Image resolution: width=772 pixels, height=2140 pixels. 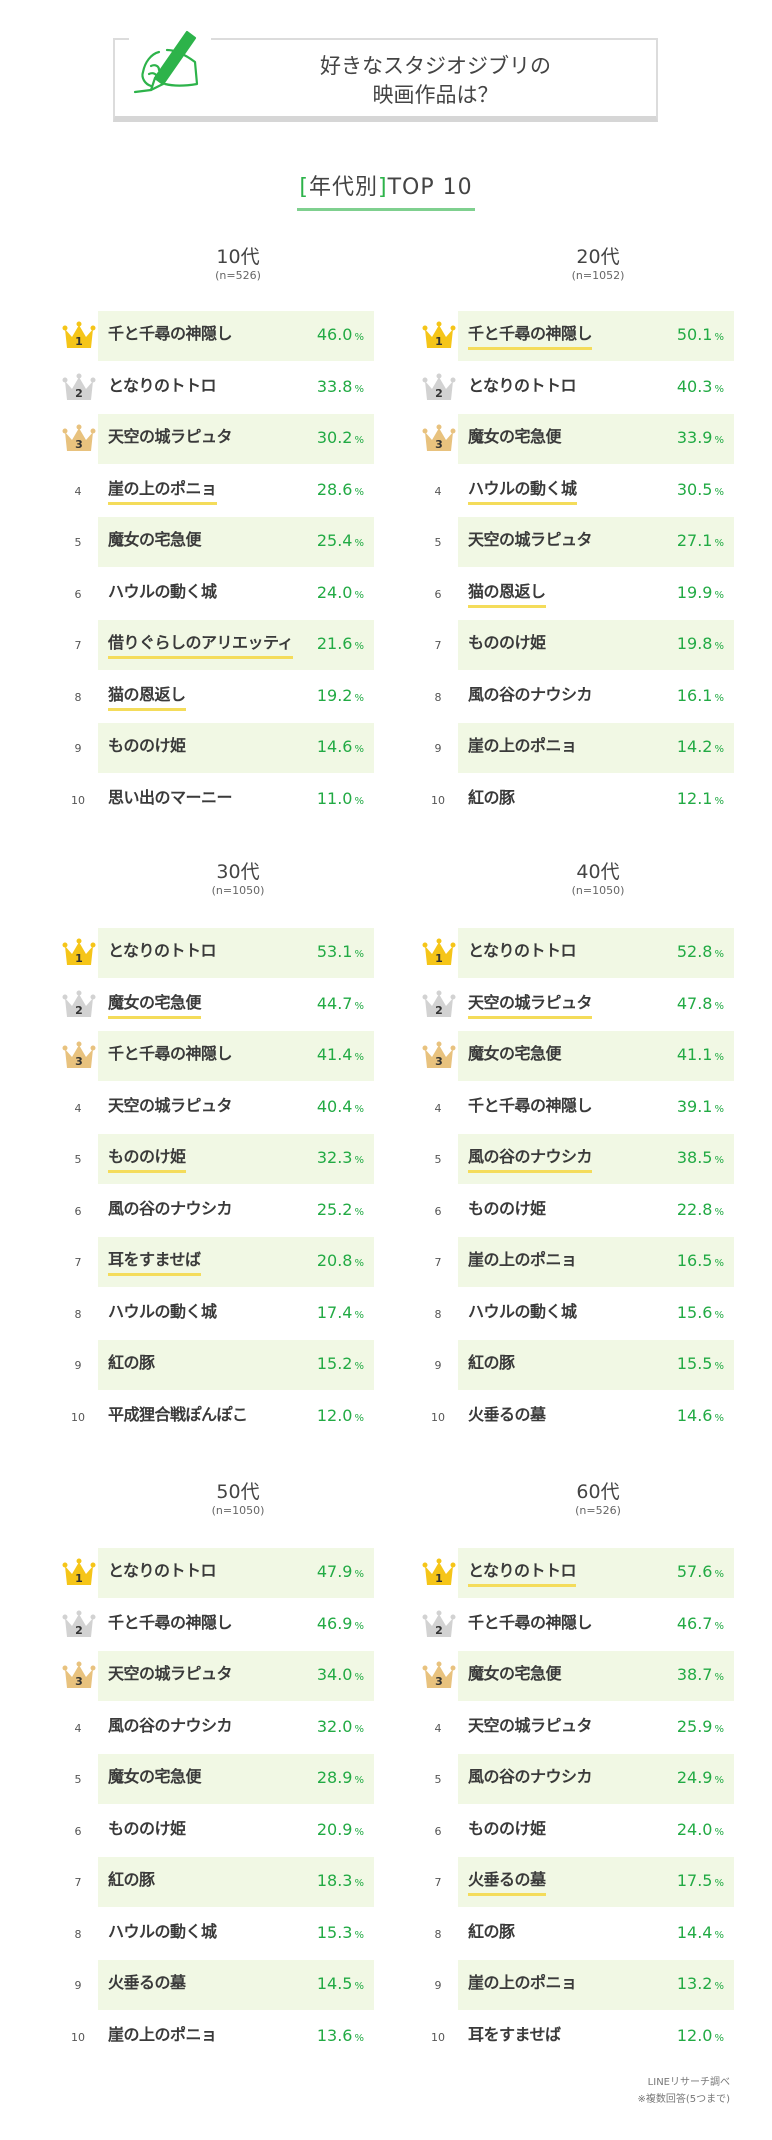 What do you see at coordinates (596, 748) in the screenshot?
I see `row-box: 崖の上のポニョ 14.2%` at bounding box center [596, 748].